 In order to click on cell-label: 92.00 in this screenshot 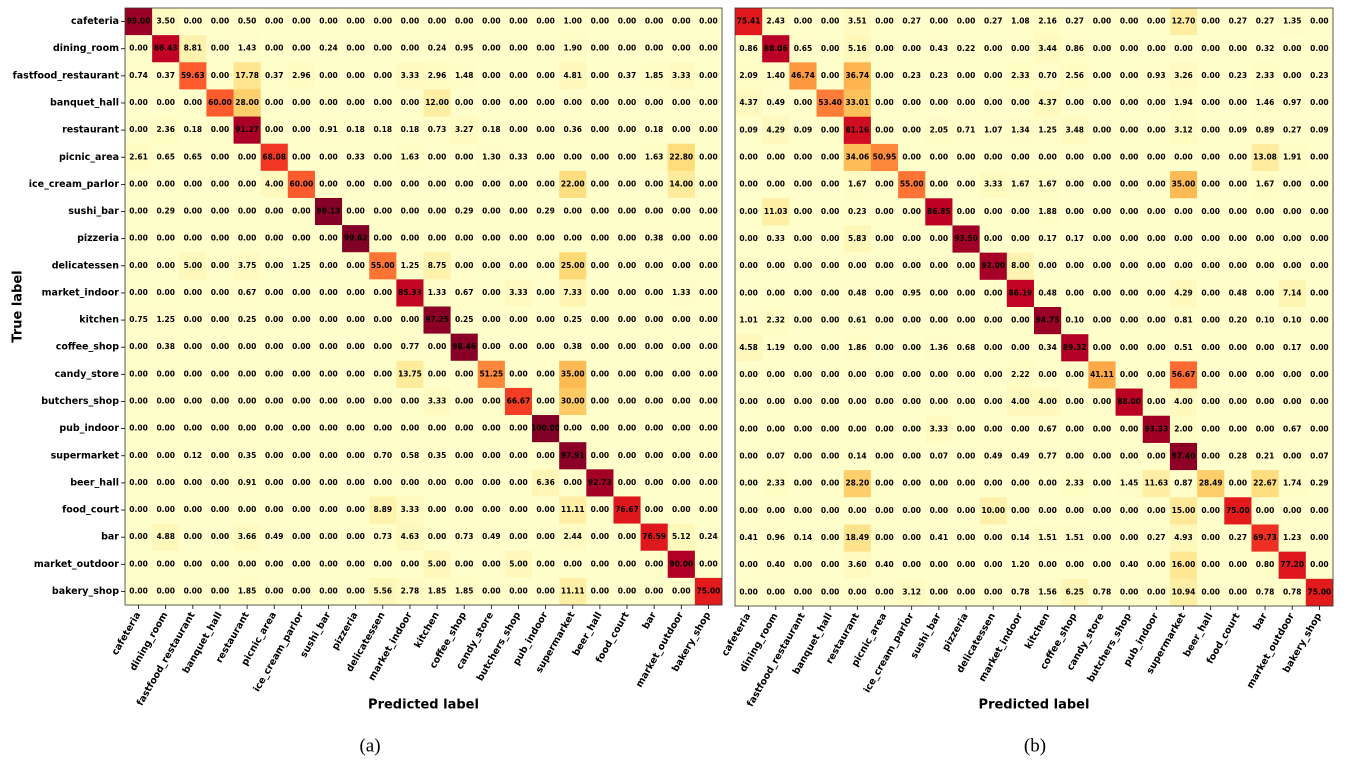, I will do `click(993, 265)`.